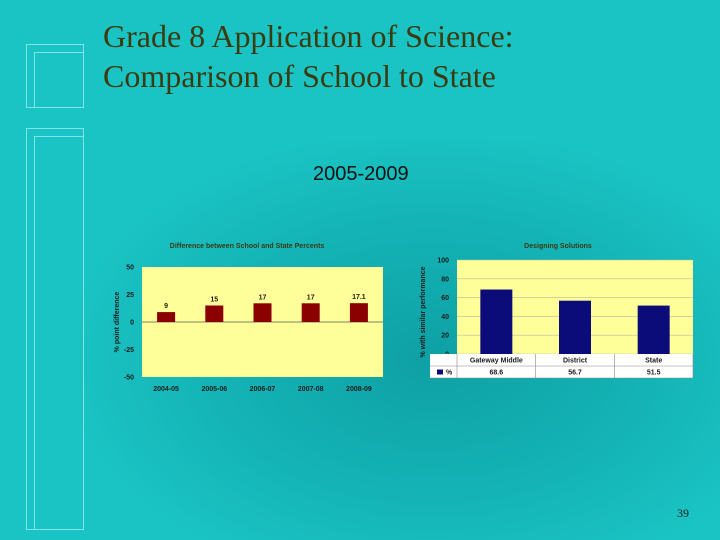  I want to click on slide-subtitle: 2005-2009, so click(361, 174).